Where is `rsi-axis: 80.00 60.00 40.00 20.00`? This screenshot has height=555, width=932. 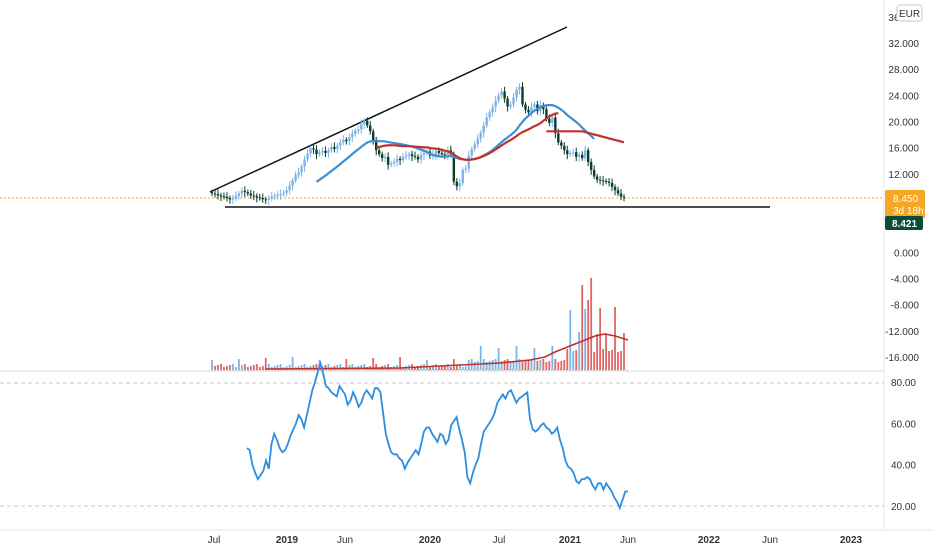 rsi-axis: 80.00 60.00 40.00 20.00 is located at coordinates (903, 445).